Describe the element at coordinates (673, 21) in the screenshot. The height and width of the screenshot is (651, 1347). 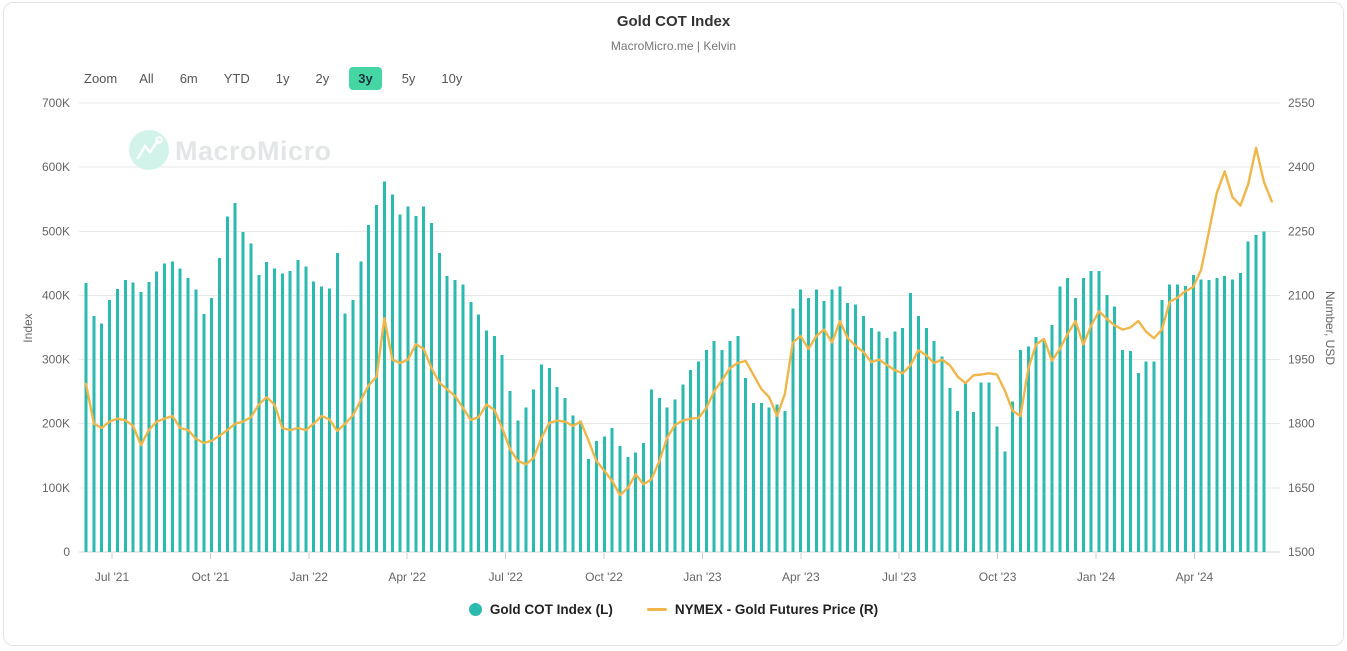
I see `page-title: Gold COT Index` at that location.